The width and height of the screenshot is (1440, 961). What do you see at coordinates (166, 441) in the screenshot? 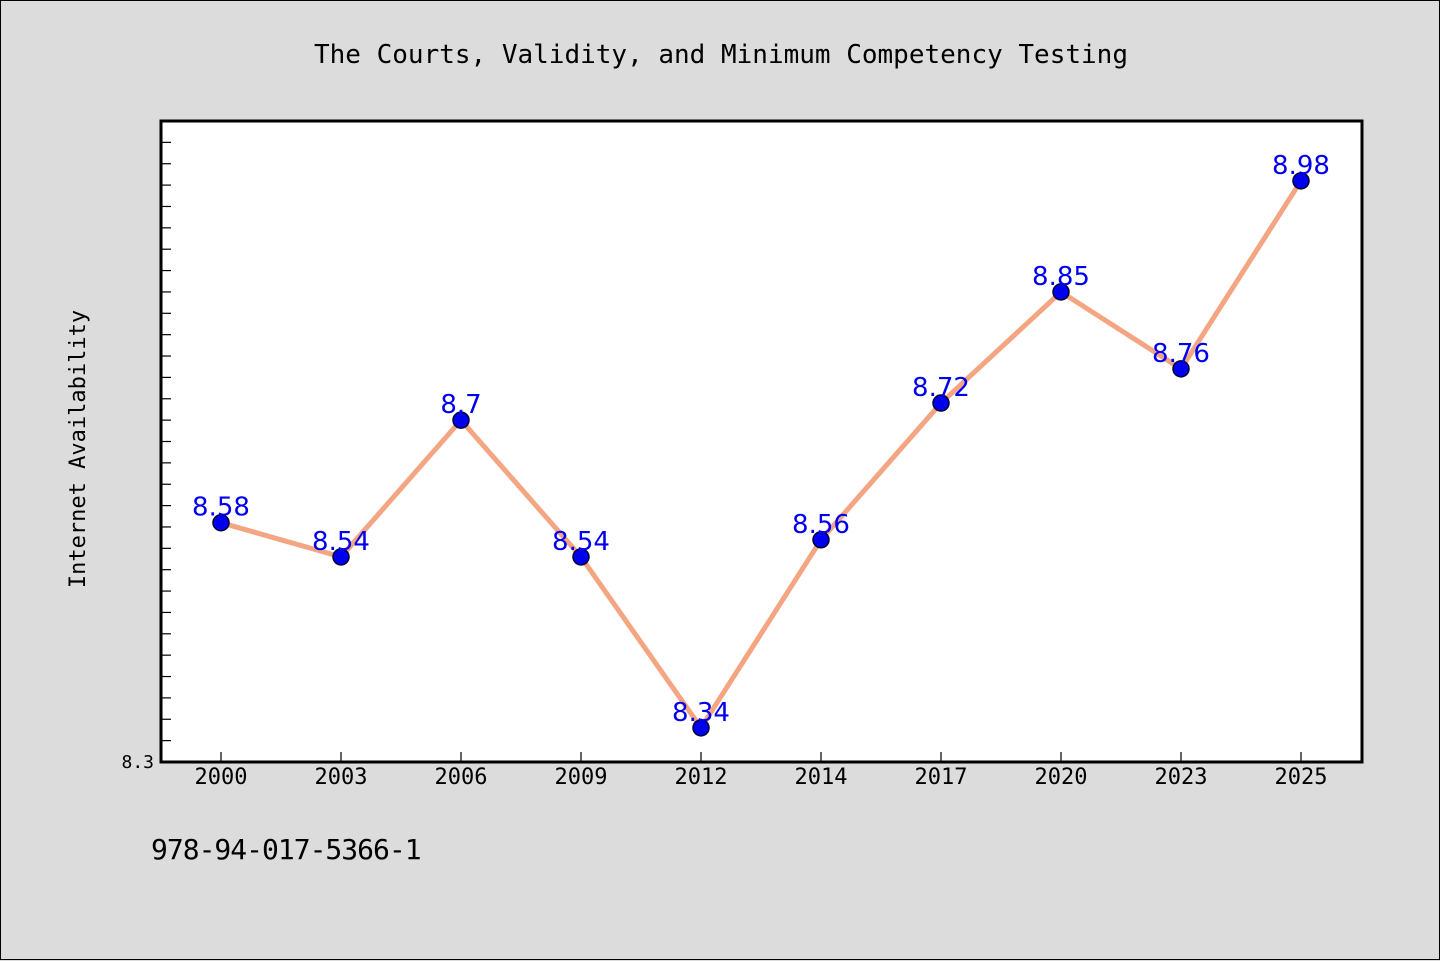
I see `y-minor-ticks` at bounding box center [166, 441].